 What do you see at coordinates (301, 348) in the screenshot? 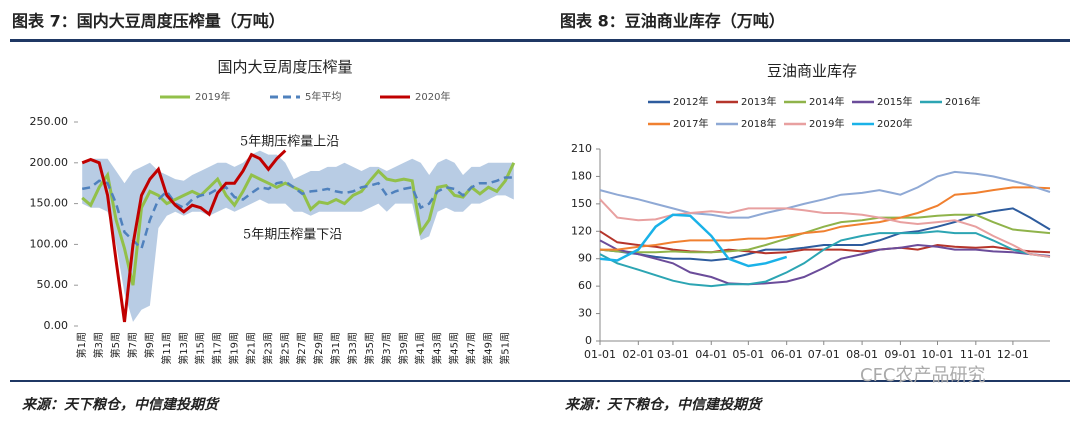
I see `x-tick-label: 第27周` at bounding box center [301, 348].